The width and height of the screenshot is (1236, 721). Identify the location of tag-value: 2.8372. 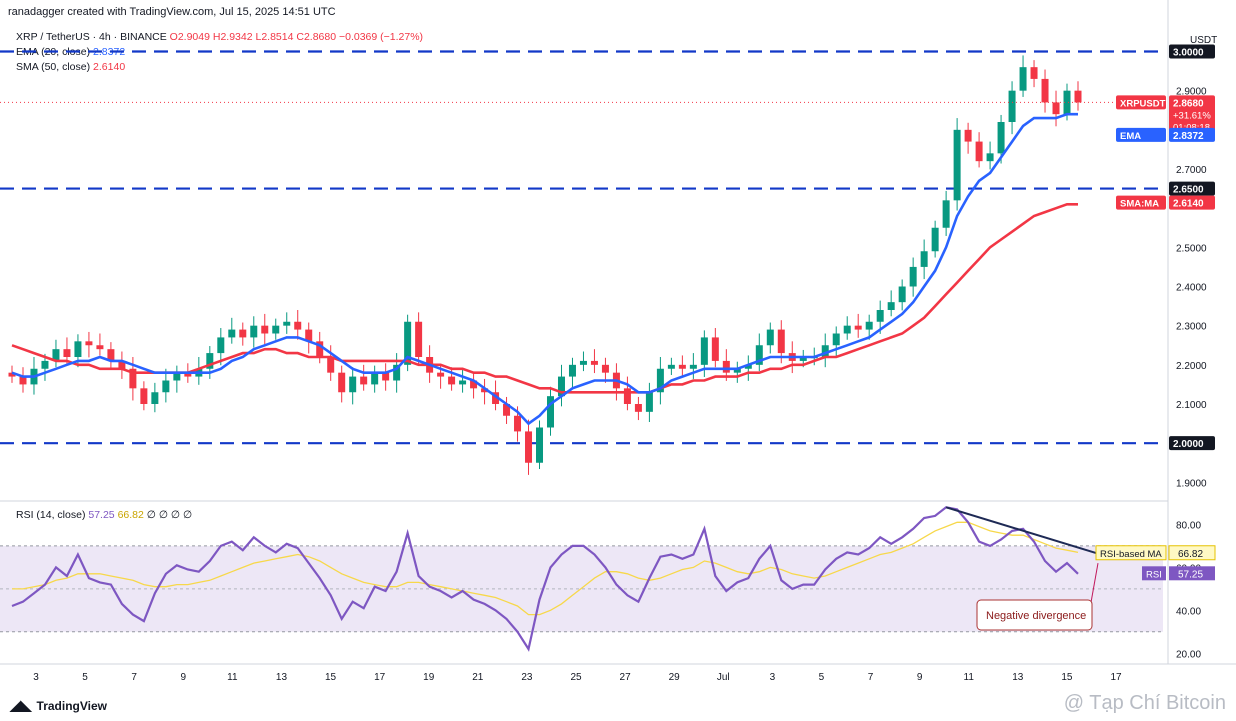
(1188, 136).